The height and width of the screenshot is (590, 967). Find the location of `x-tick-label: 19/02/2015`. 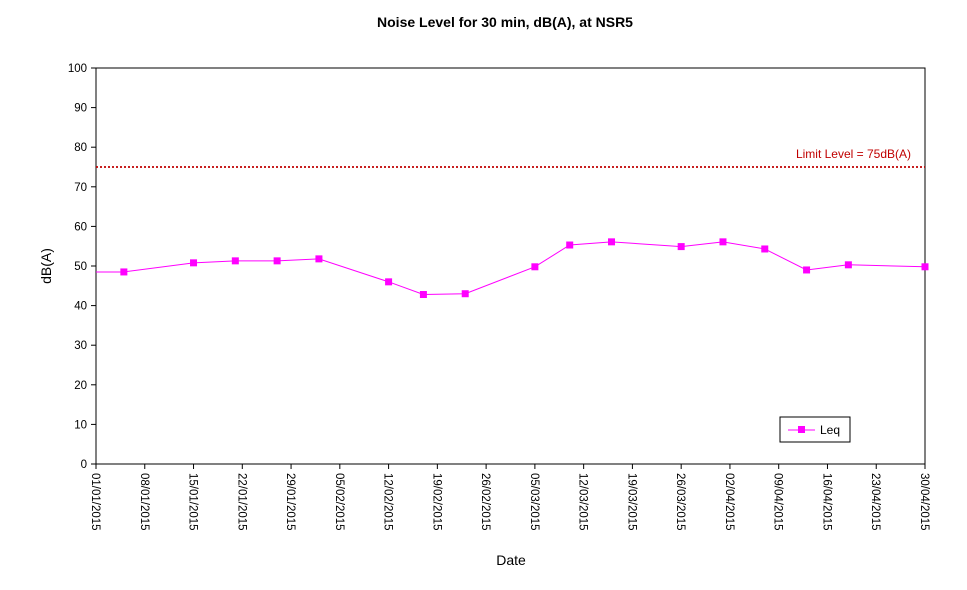

x-tick-label: 19/02/2015 is located at coordinates (436, 502).